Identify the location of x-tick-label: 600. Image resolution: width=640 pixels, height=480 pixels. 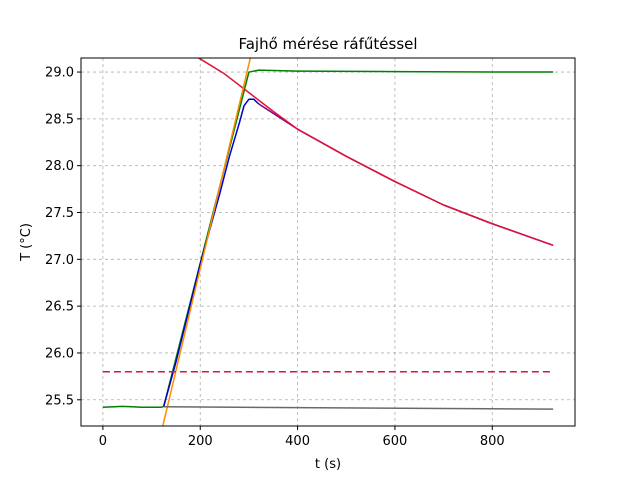
(395, 441).